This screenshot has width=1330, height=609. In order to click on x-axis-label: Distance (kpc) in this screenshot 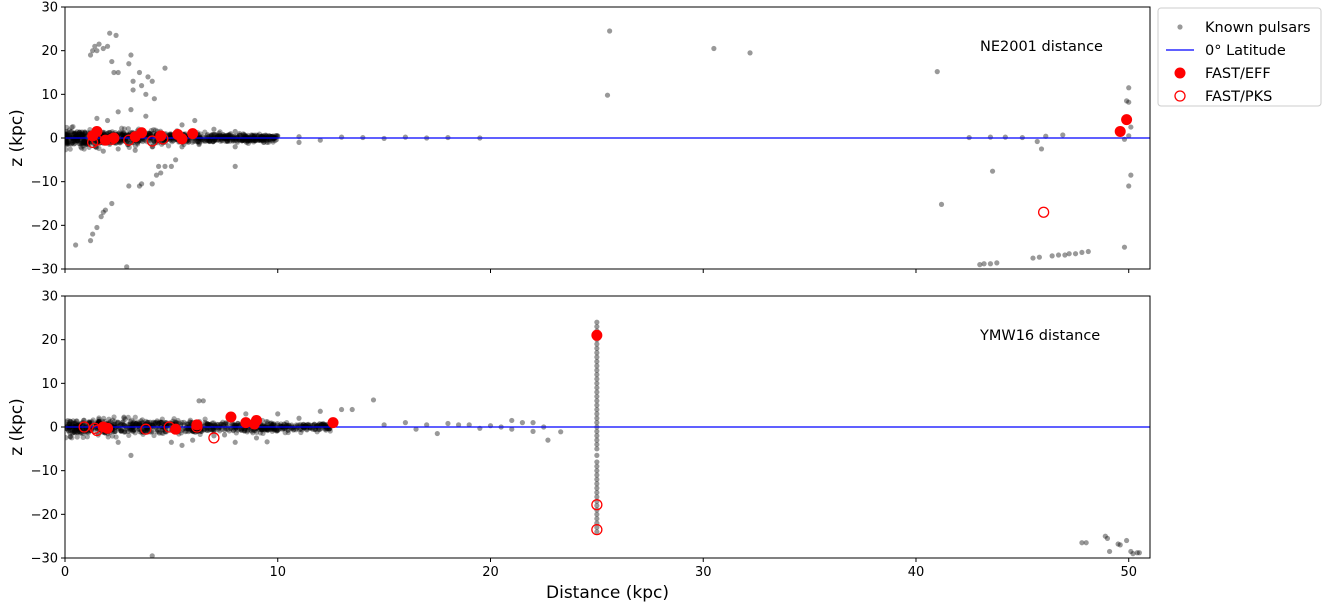, I will do `click(607, 593)`.